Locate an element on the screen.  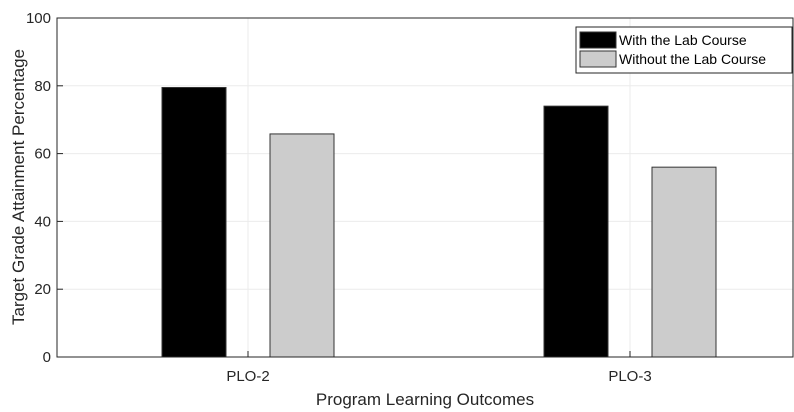
y-tick-label-60: 60 is located at coordinates (42, 154).